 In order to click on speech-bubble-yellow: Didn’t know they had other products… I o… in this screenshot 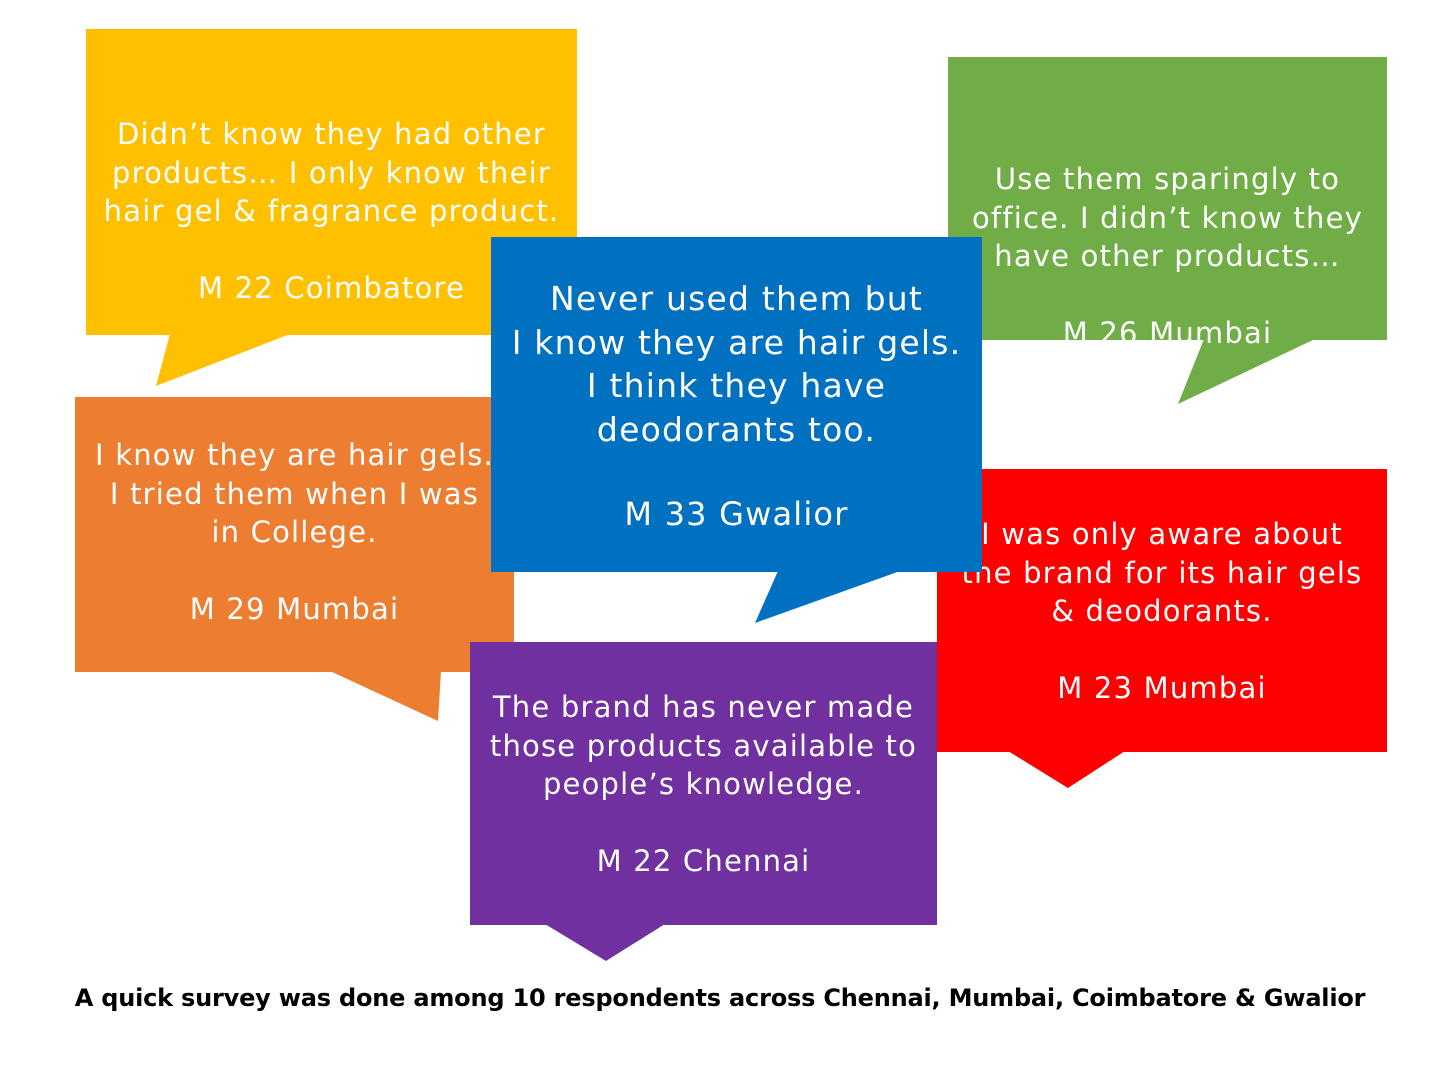, I will do `click(331, 182)`.